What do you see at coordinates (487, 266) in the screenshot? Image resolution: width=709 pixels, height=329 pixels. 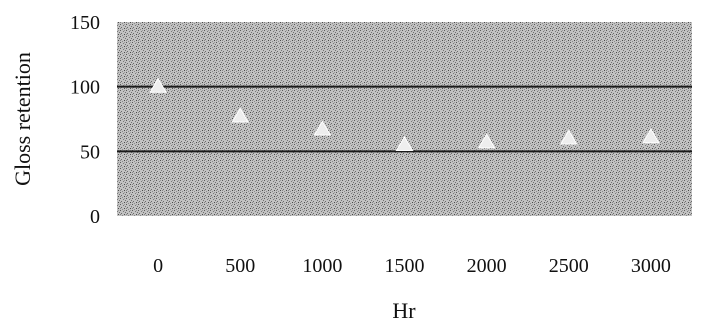 I see `x-tick-label: 2000` at bounding box center [487, 266].